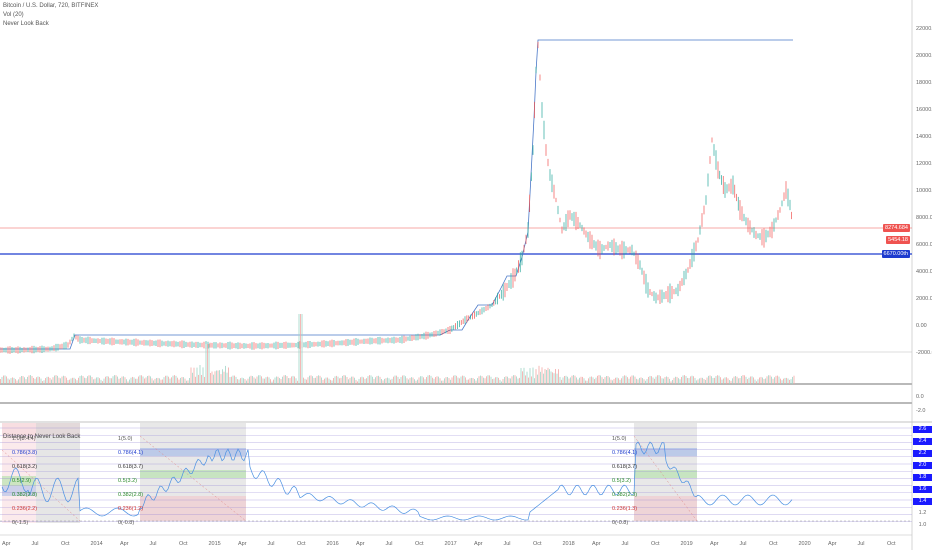 The height and width of the screenshot is (550, 932). I want to click on fib-label: 0.236(1.2), so click(131, 509).